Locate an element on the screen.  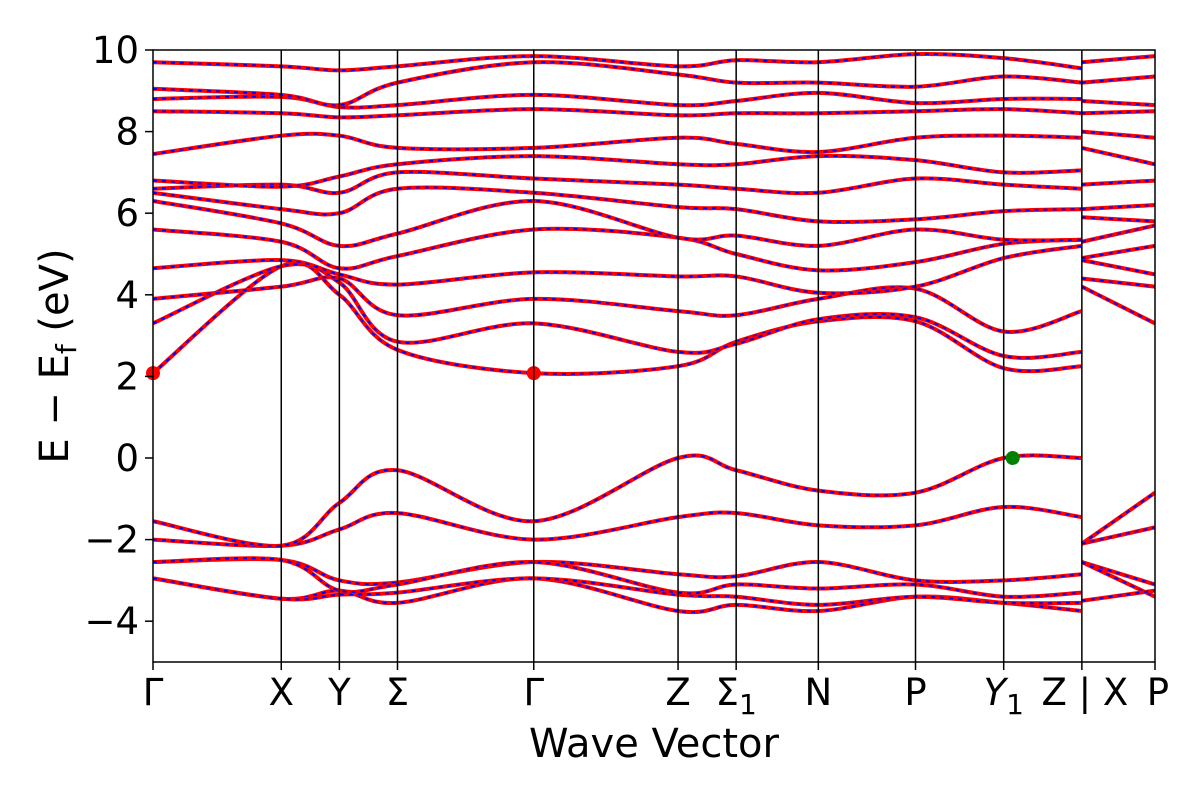
x-tick-label: Σ is located at coordinates (397, 692).